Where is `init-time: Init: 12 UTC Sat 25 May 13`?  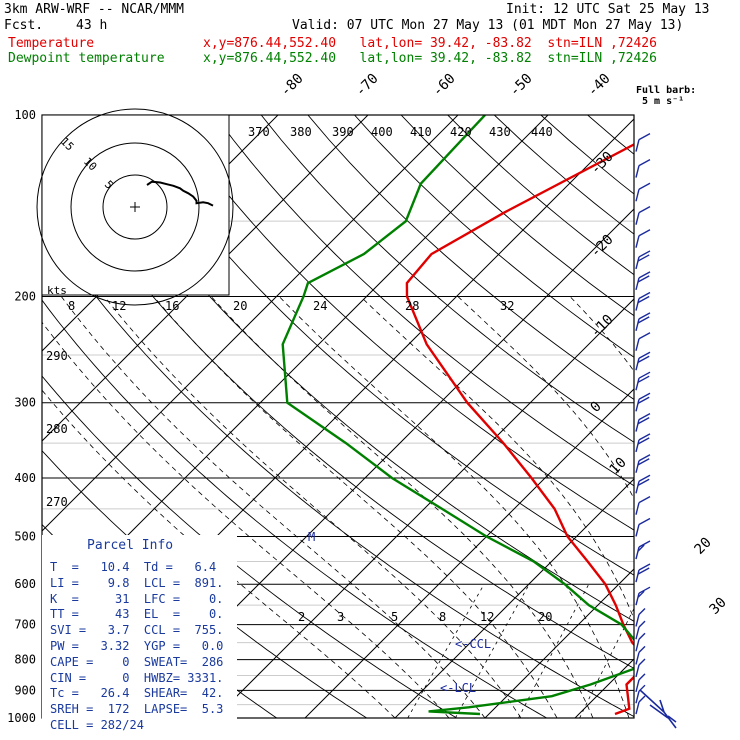
init-time: Init: 12 UTC Sat 25 May 13 is located at coordinates (608, 9).